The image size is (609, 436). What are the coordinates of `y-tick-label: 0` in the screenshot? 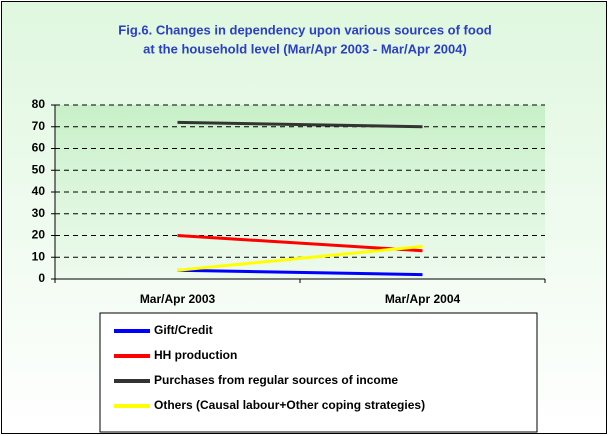 It's located at (41, 278).